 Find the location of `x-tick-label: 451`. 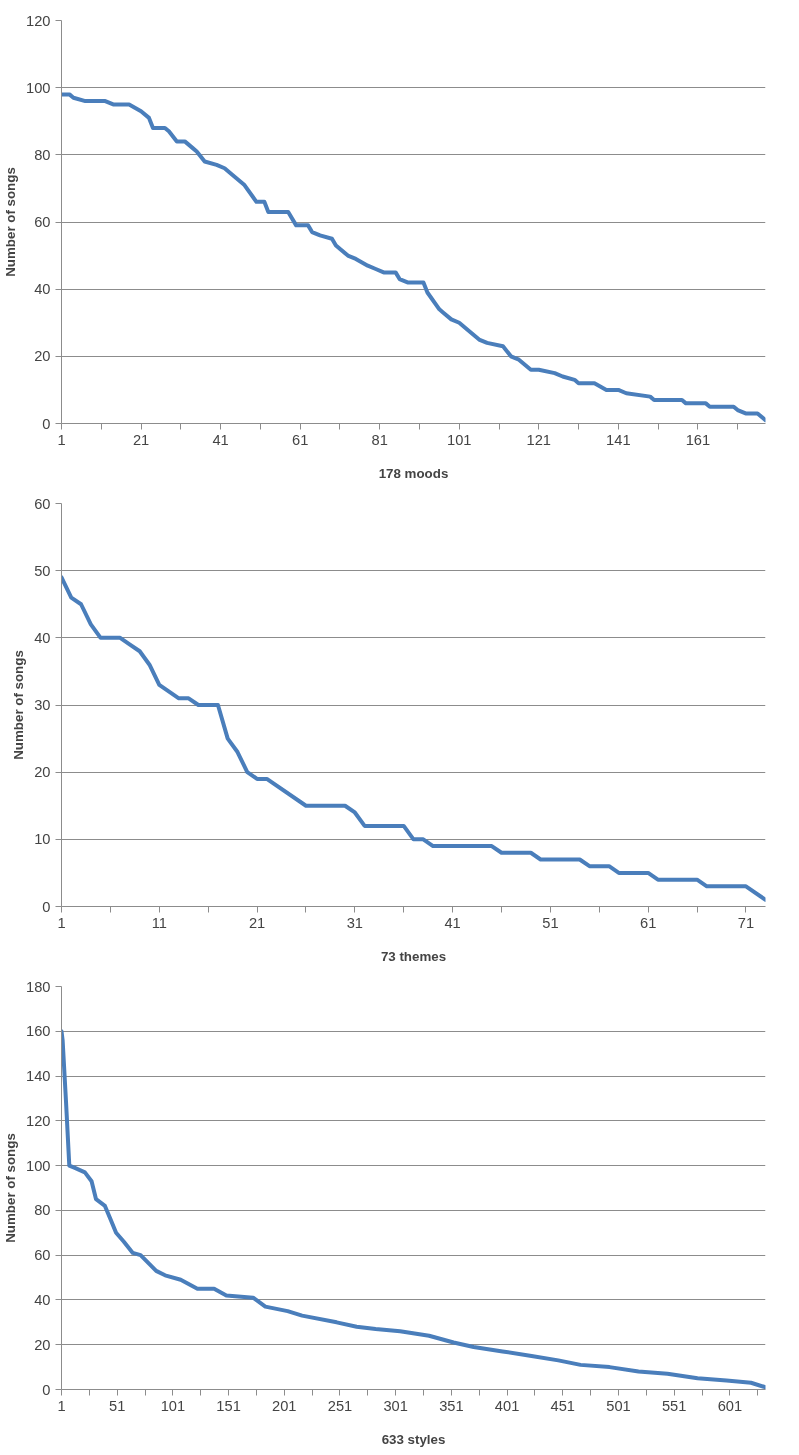

x-tick-label: 451 is located at coordinates (563, 1405).